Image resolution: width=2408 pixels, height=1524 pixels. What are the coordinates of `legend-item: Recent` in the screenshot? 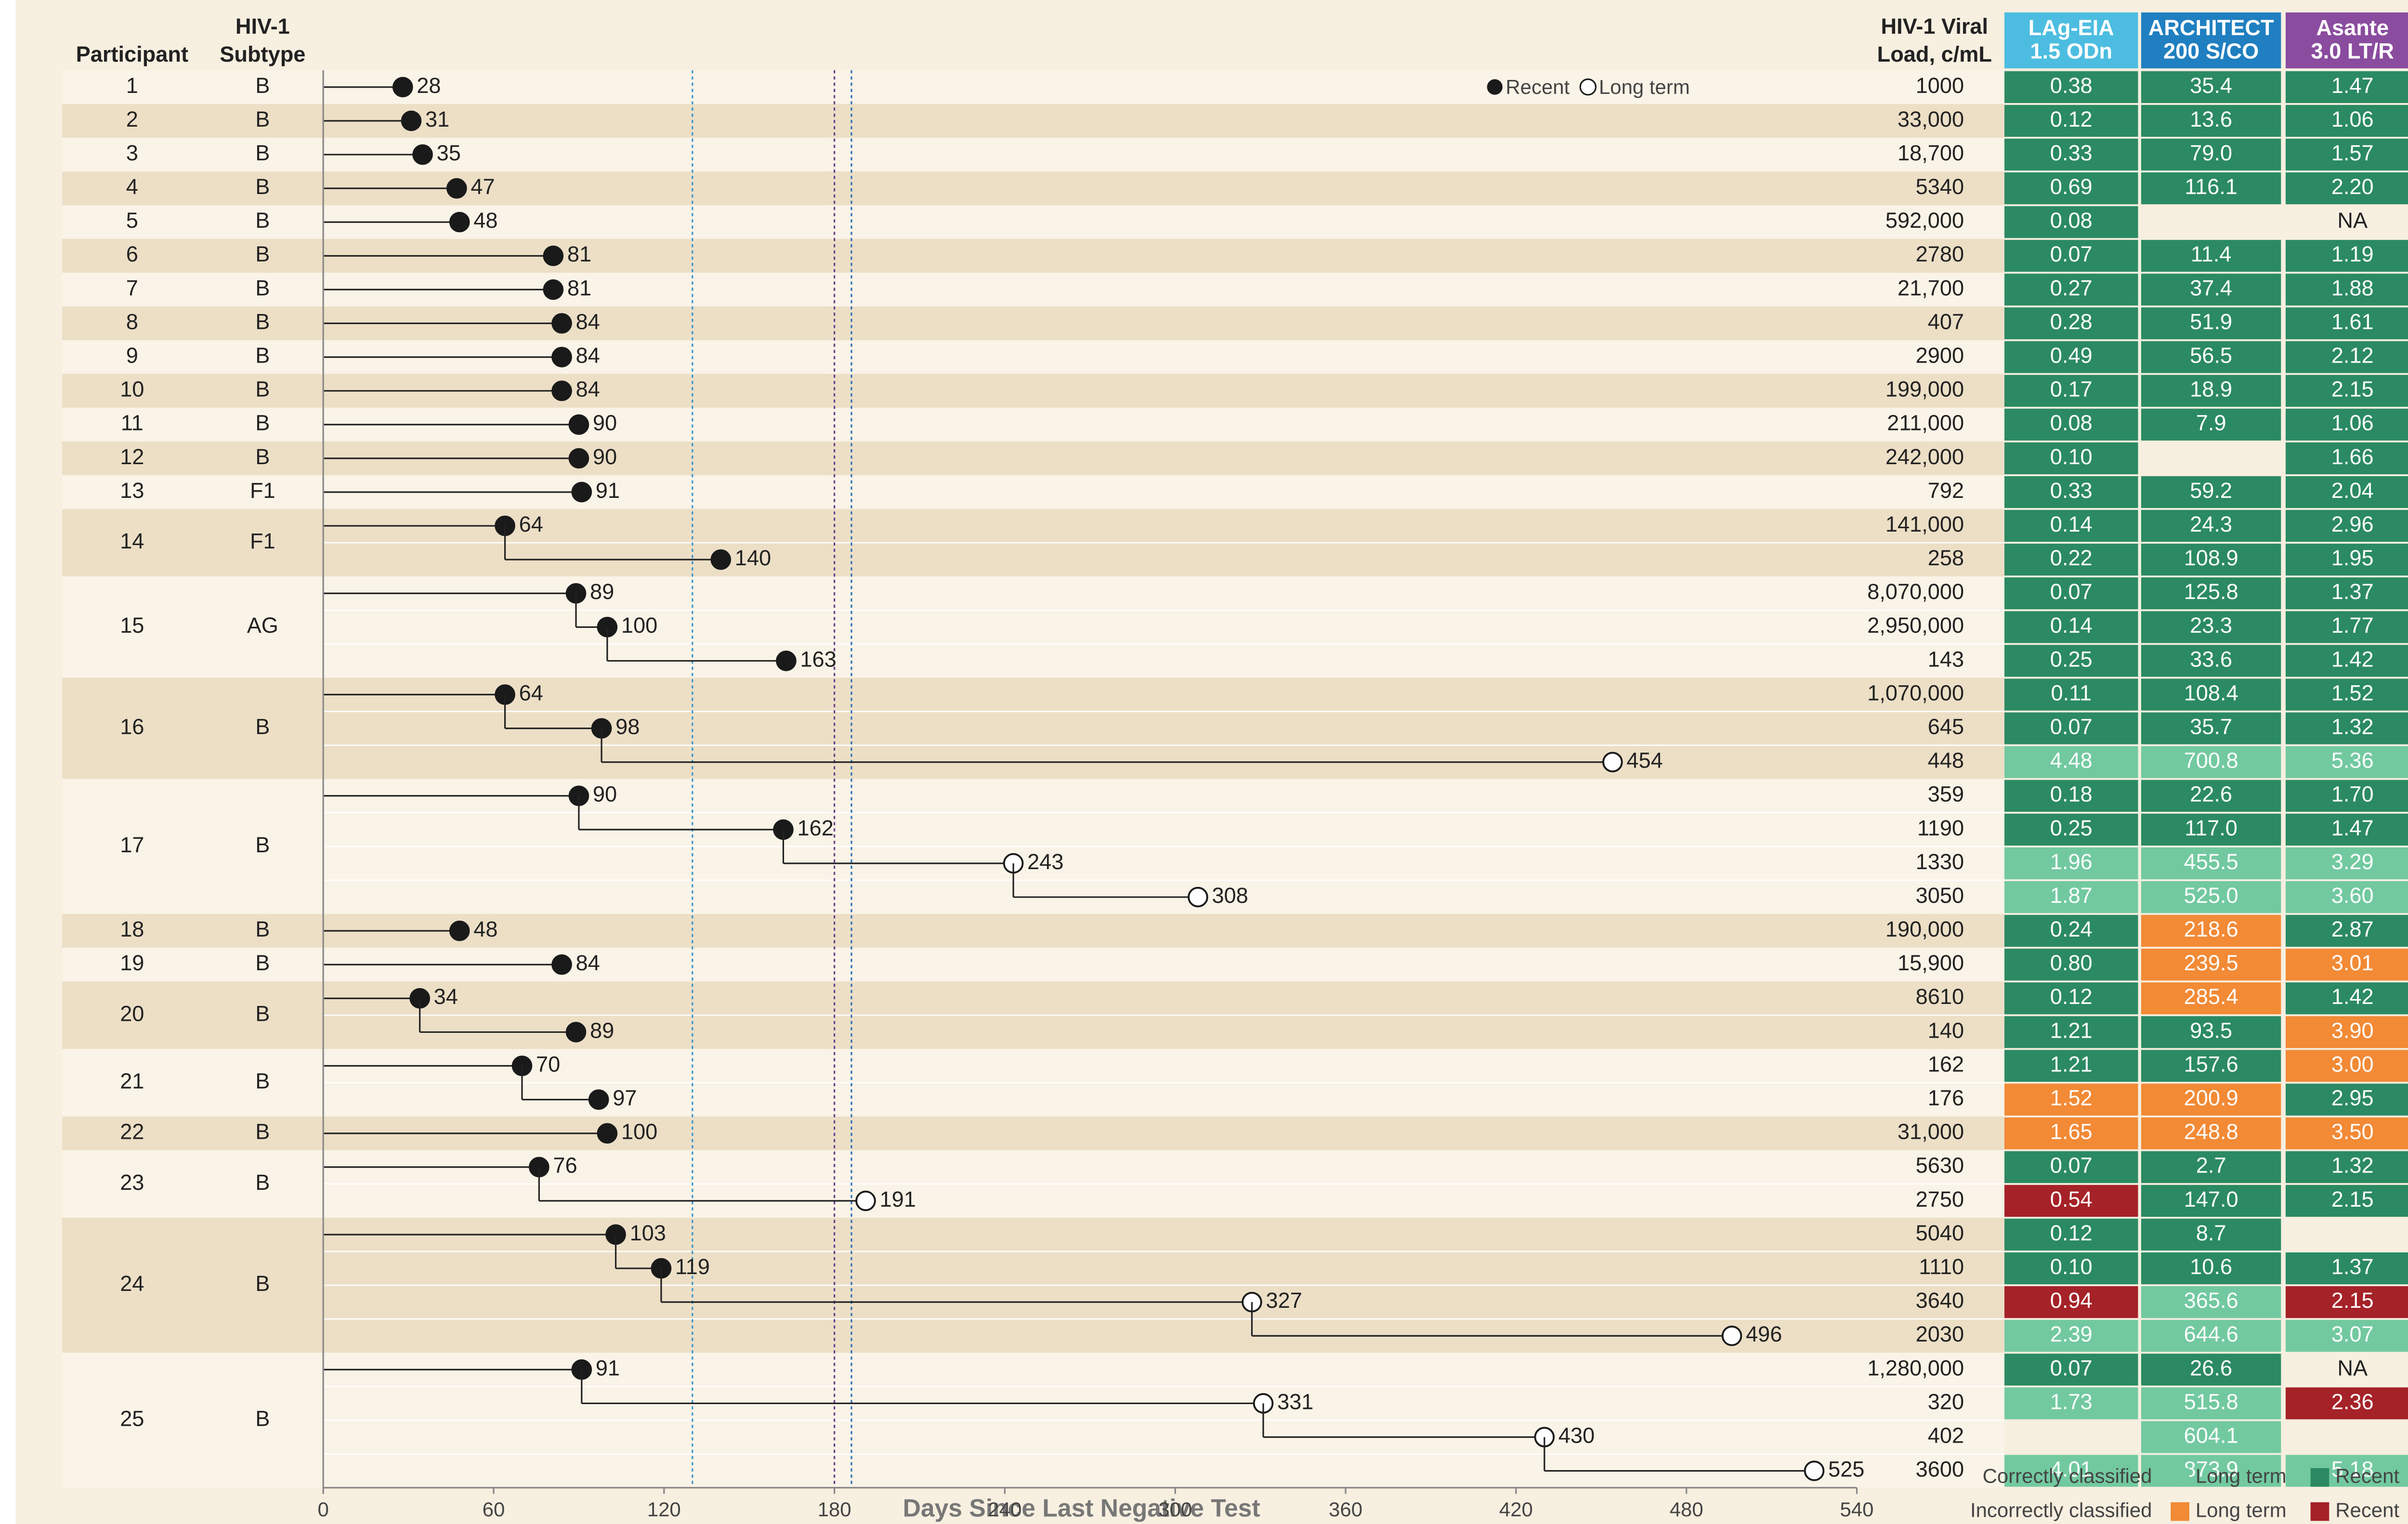 It's located at (2367, 1475).